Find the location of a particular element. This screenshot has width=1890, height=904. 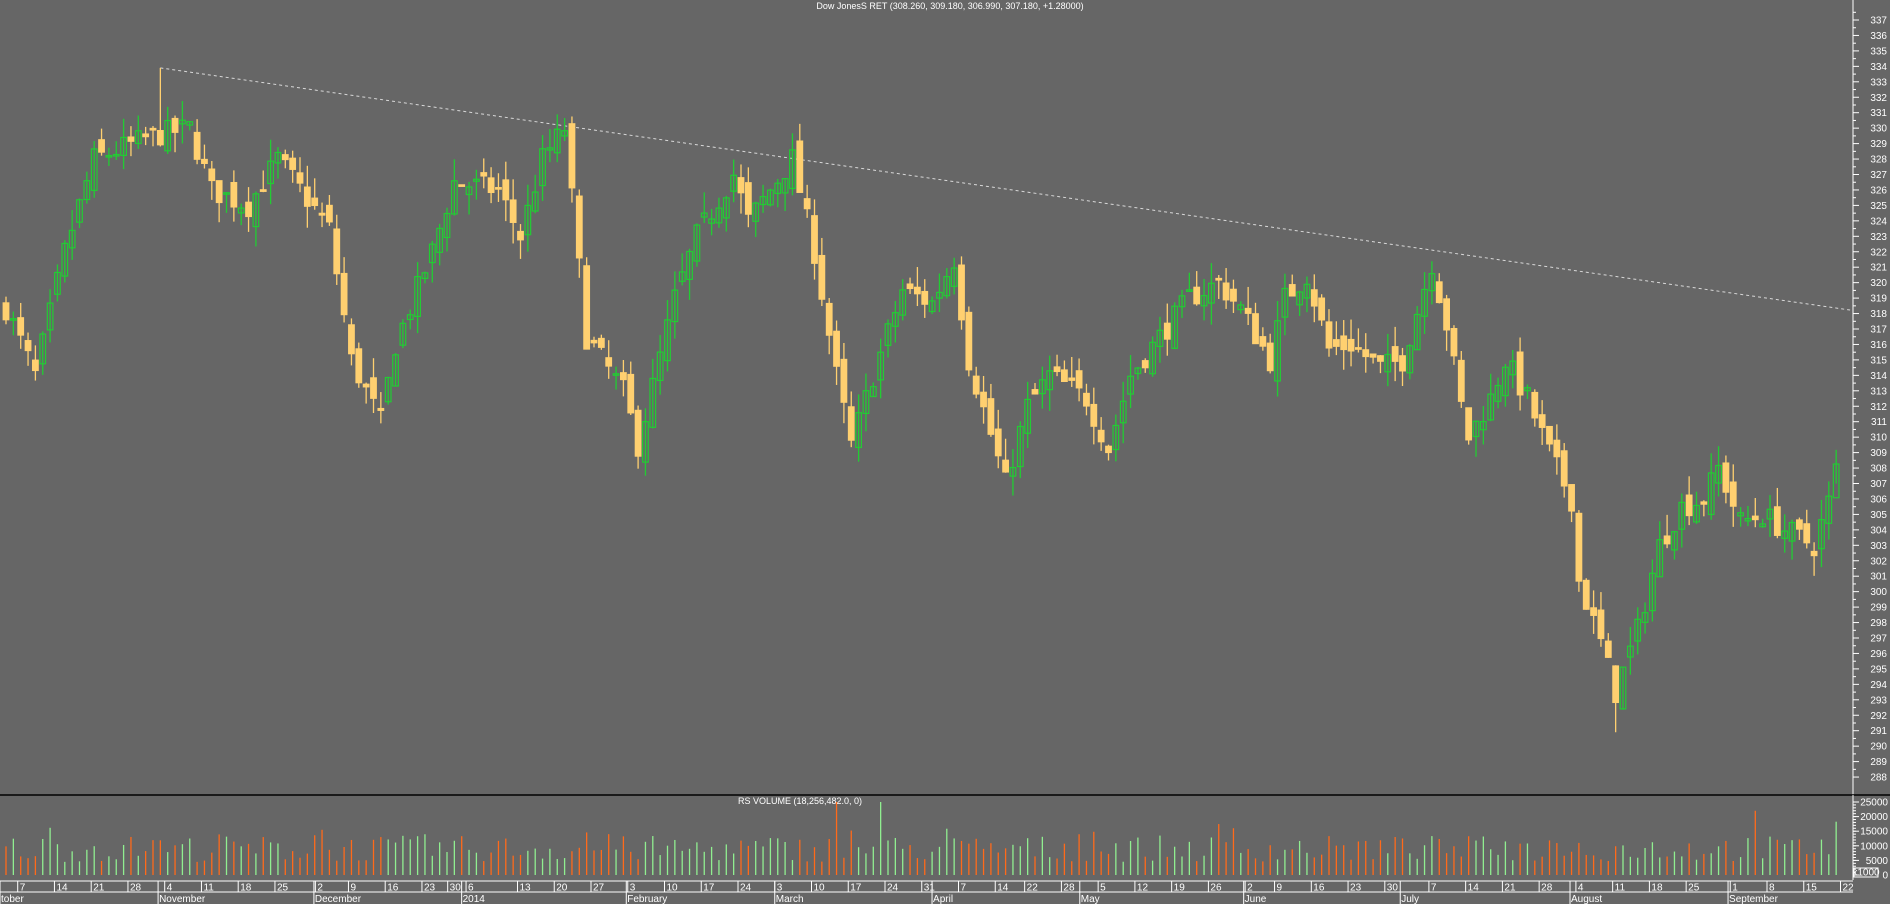

week-label: 16 is located at coordinates (393, 888).